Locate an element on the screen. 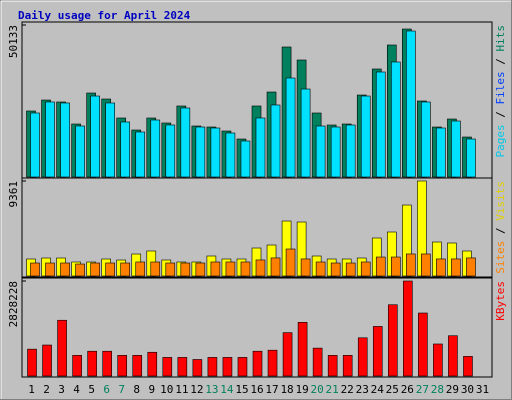  x-tick-label: 25 is located at coordinates (392, 389).